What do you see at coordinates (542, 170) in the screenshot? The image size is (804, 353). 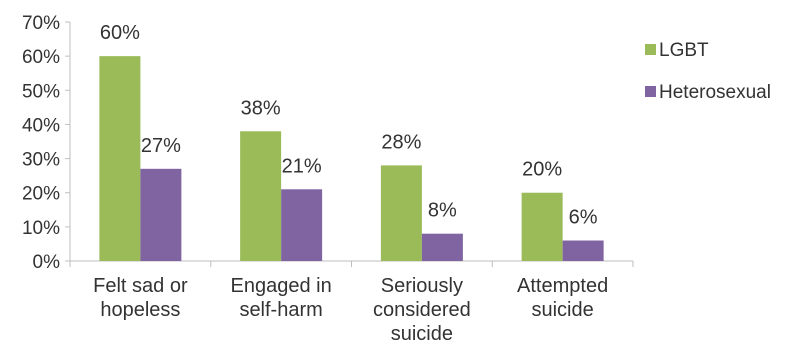 I see `data-label: 20%` at bounding box center [542, 170].